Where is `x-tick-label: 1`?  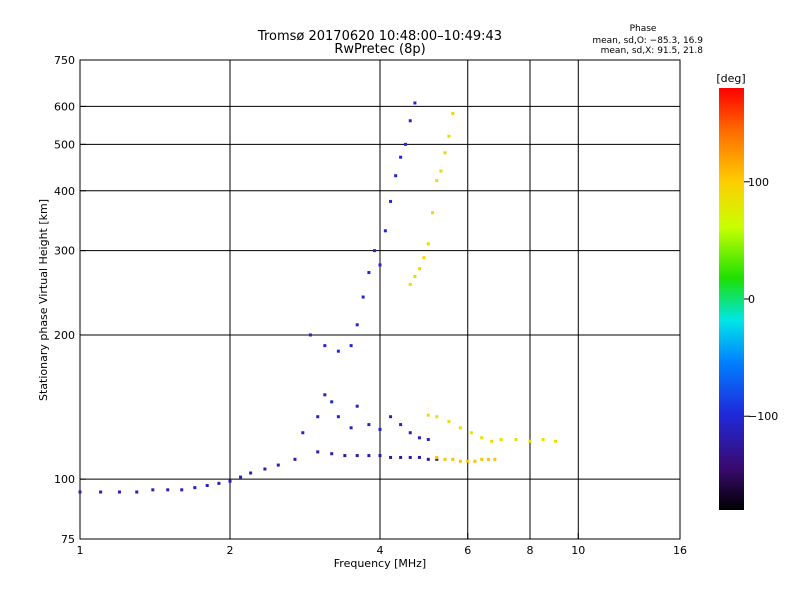
x-tick-label: 1 is located at coordinates (80, 550).